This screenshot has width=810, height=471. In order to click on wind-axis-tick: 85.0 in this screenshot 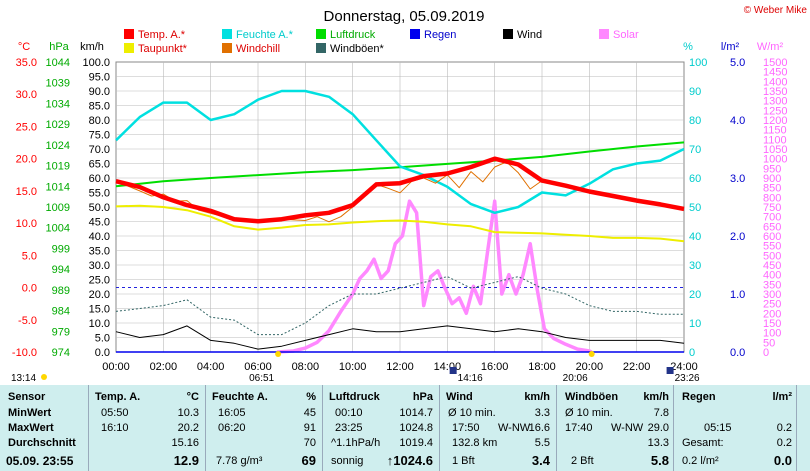, I will do `click(99, 107)`.